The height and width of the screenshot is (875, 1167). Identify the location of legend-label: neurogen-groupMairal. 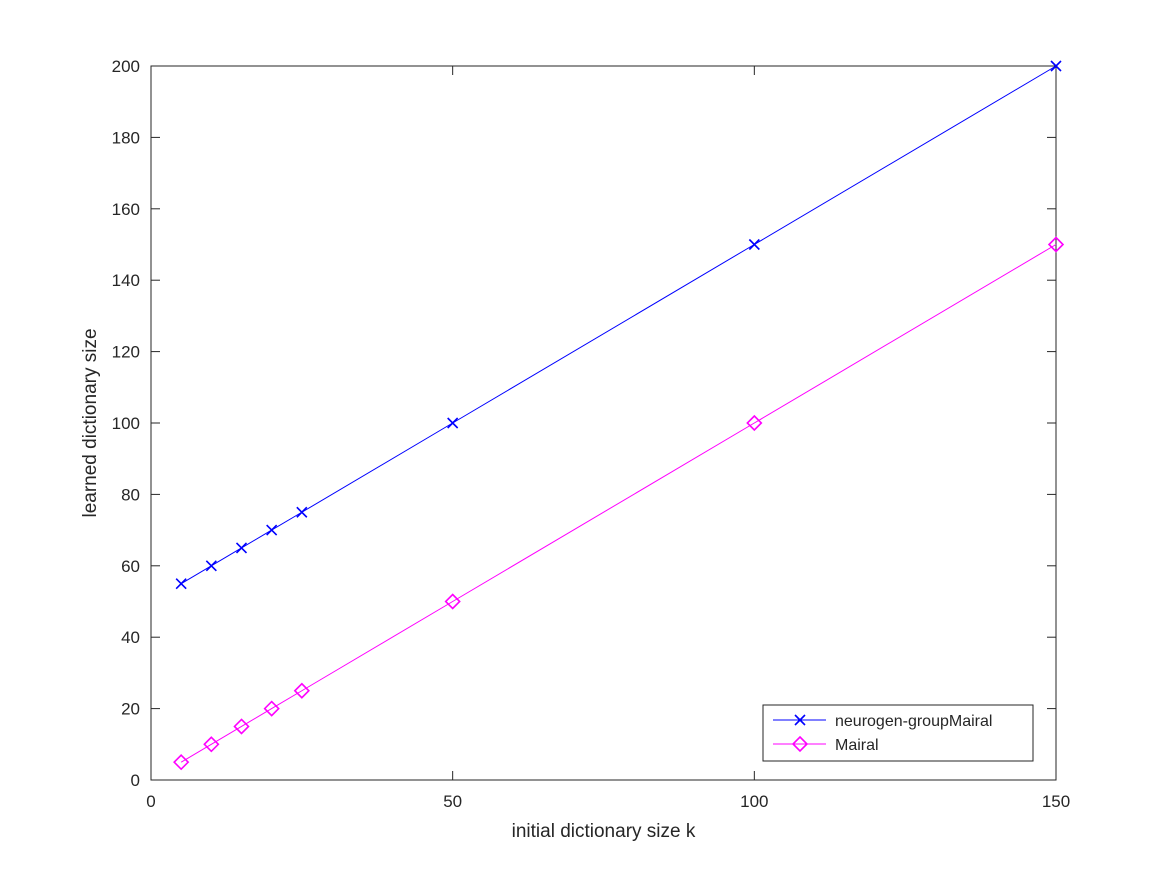
(913, 721).